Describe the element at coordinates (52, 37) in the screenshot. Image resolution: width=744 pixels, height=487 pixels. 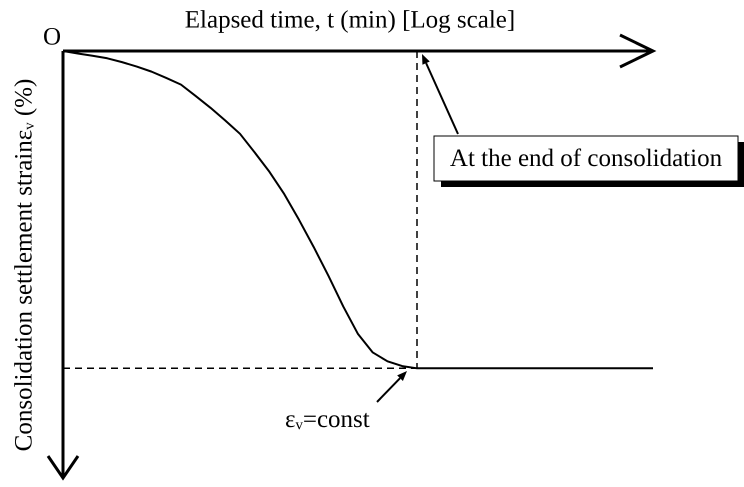
I see `text: O` at that location.